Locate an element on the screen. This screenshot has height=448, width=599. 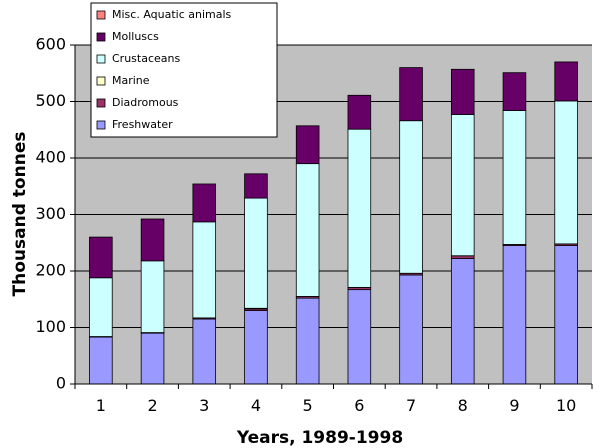
legend-label: Misc. Aquatic animals is located at coordinates (172, 14).